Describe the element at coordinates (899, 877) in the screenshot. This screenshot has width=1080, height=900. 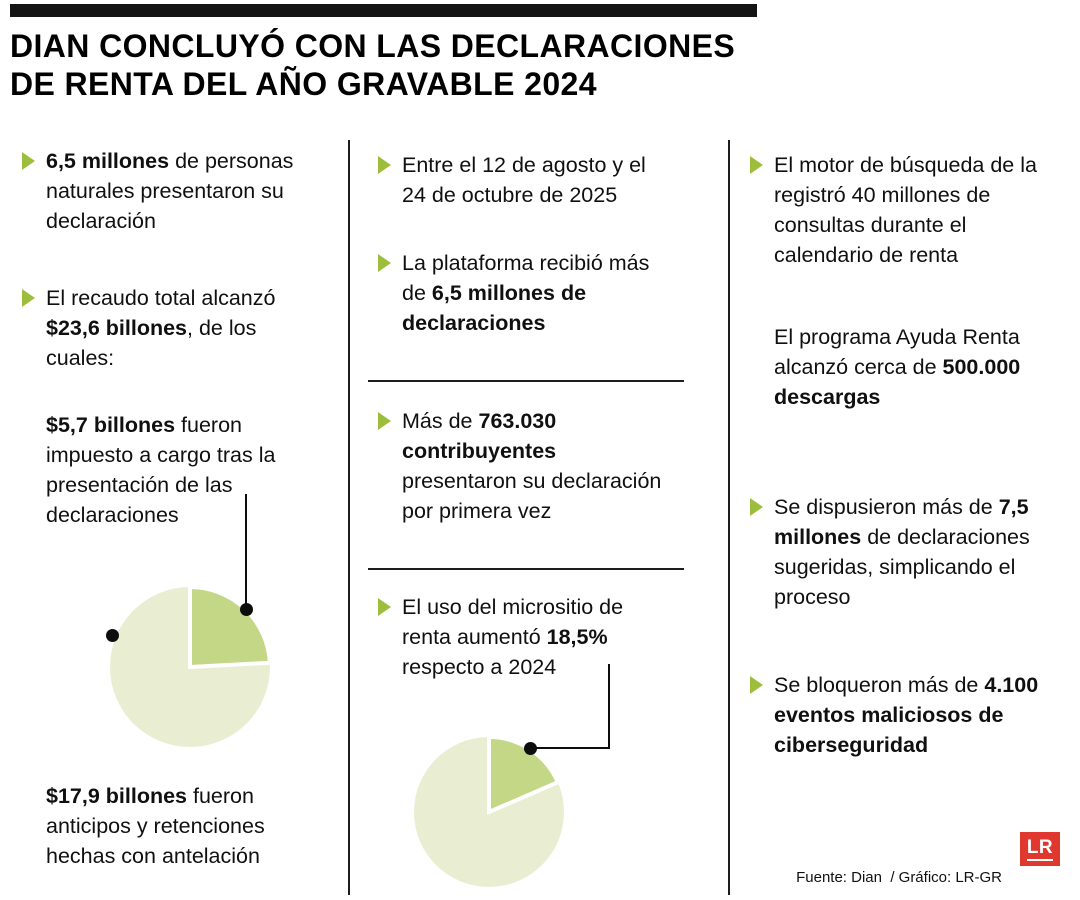
I see `source-credit: Fuente: Dian / Gráfico: LR-GR` at that location.